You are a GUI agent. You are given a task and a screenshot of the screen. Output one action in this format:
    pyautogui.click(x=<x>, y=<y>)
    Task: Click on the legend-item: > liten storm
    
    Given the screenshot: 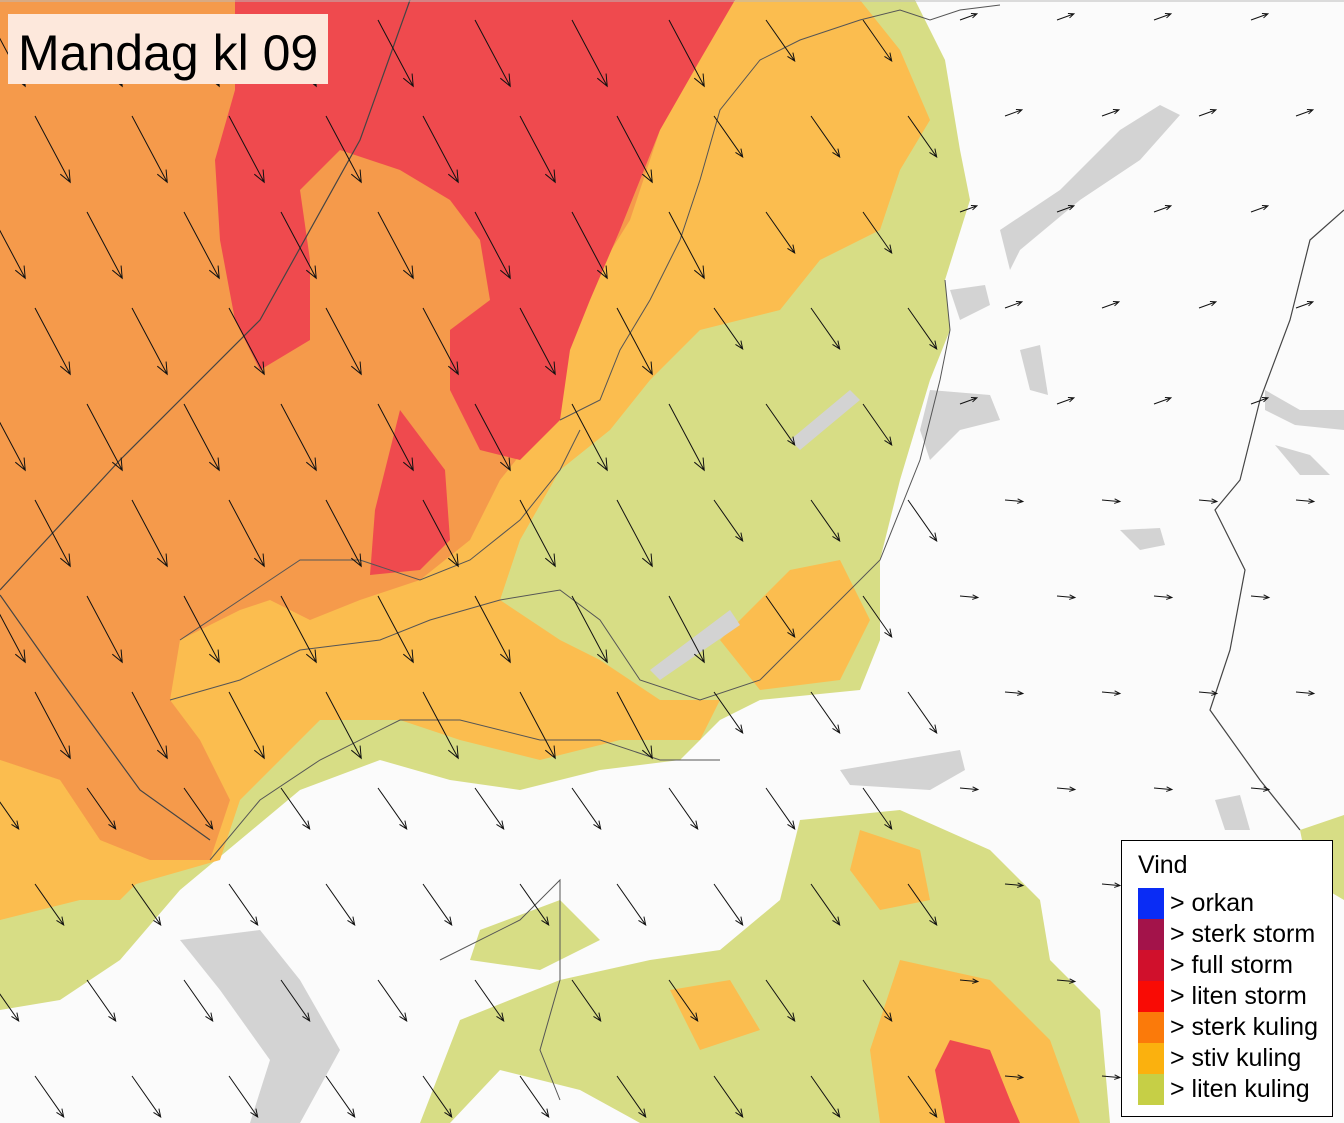 What is the action you would take?
    pyautogui.click(x=1222, y=996)
    